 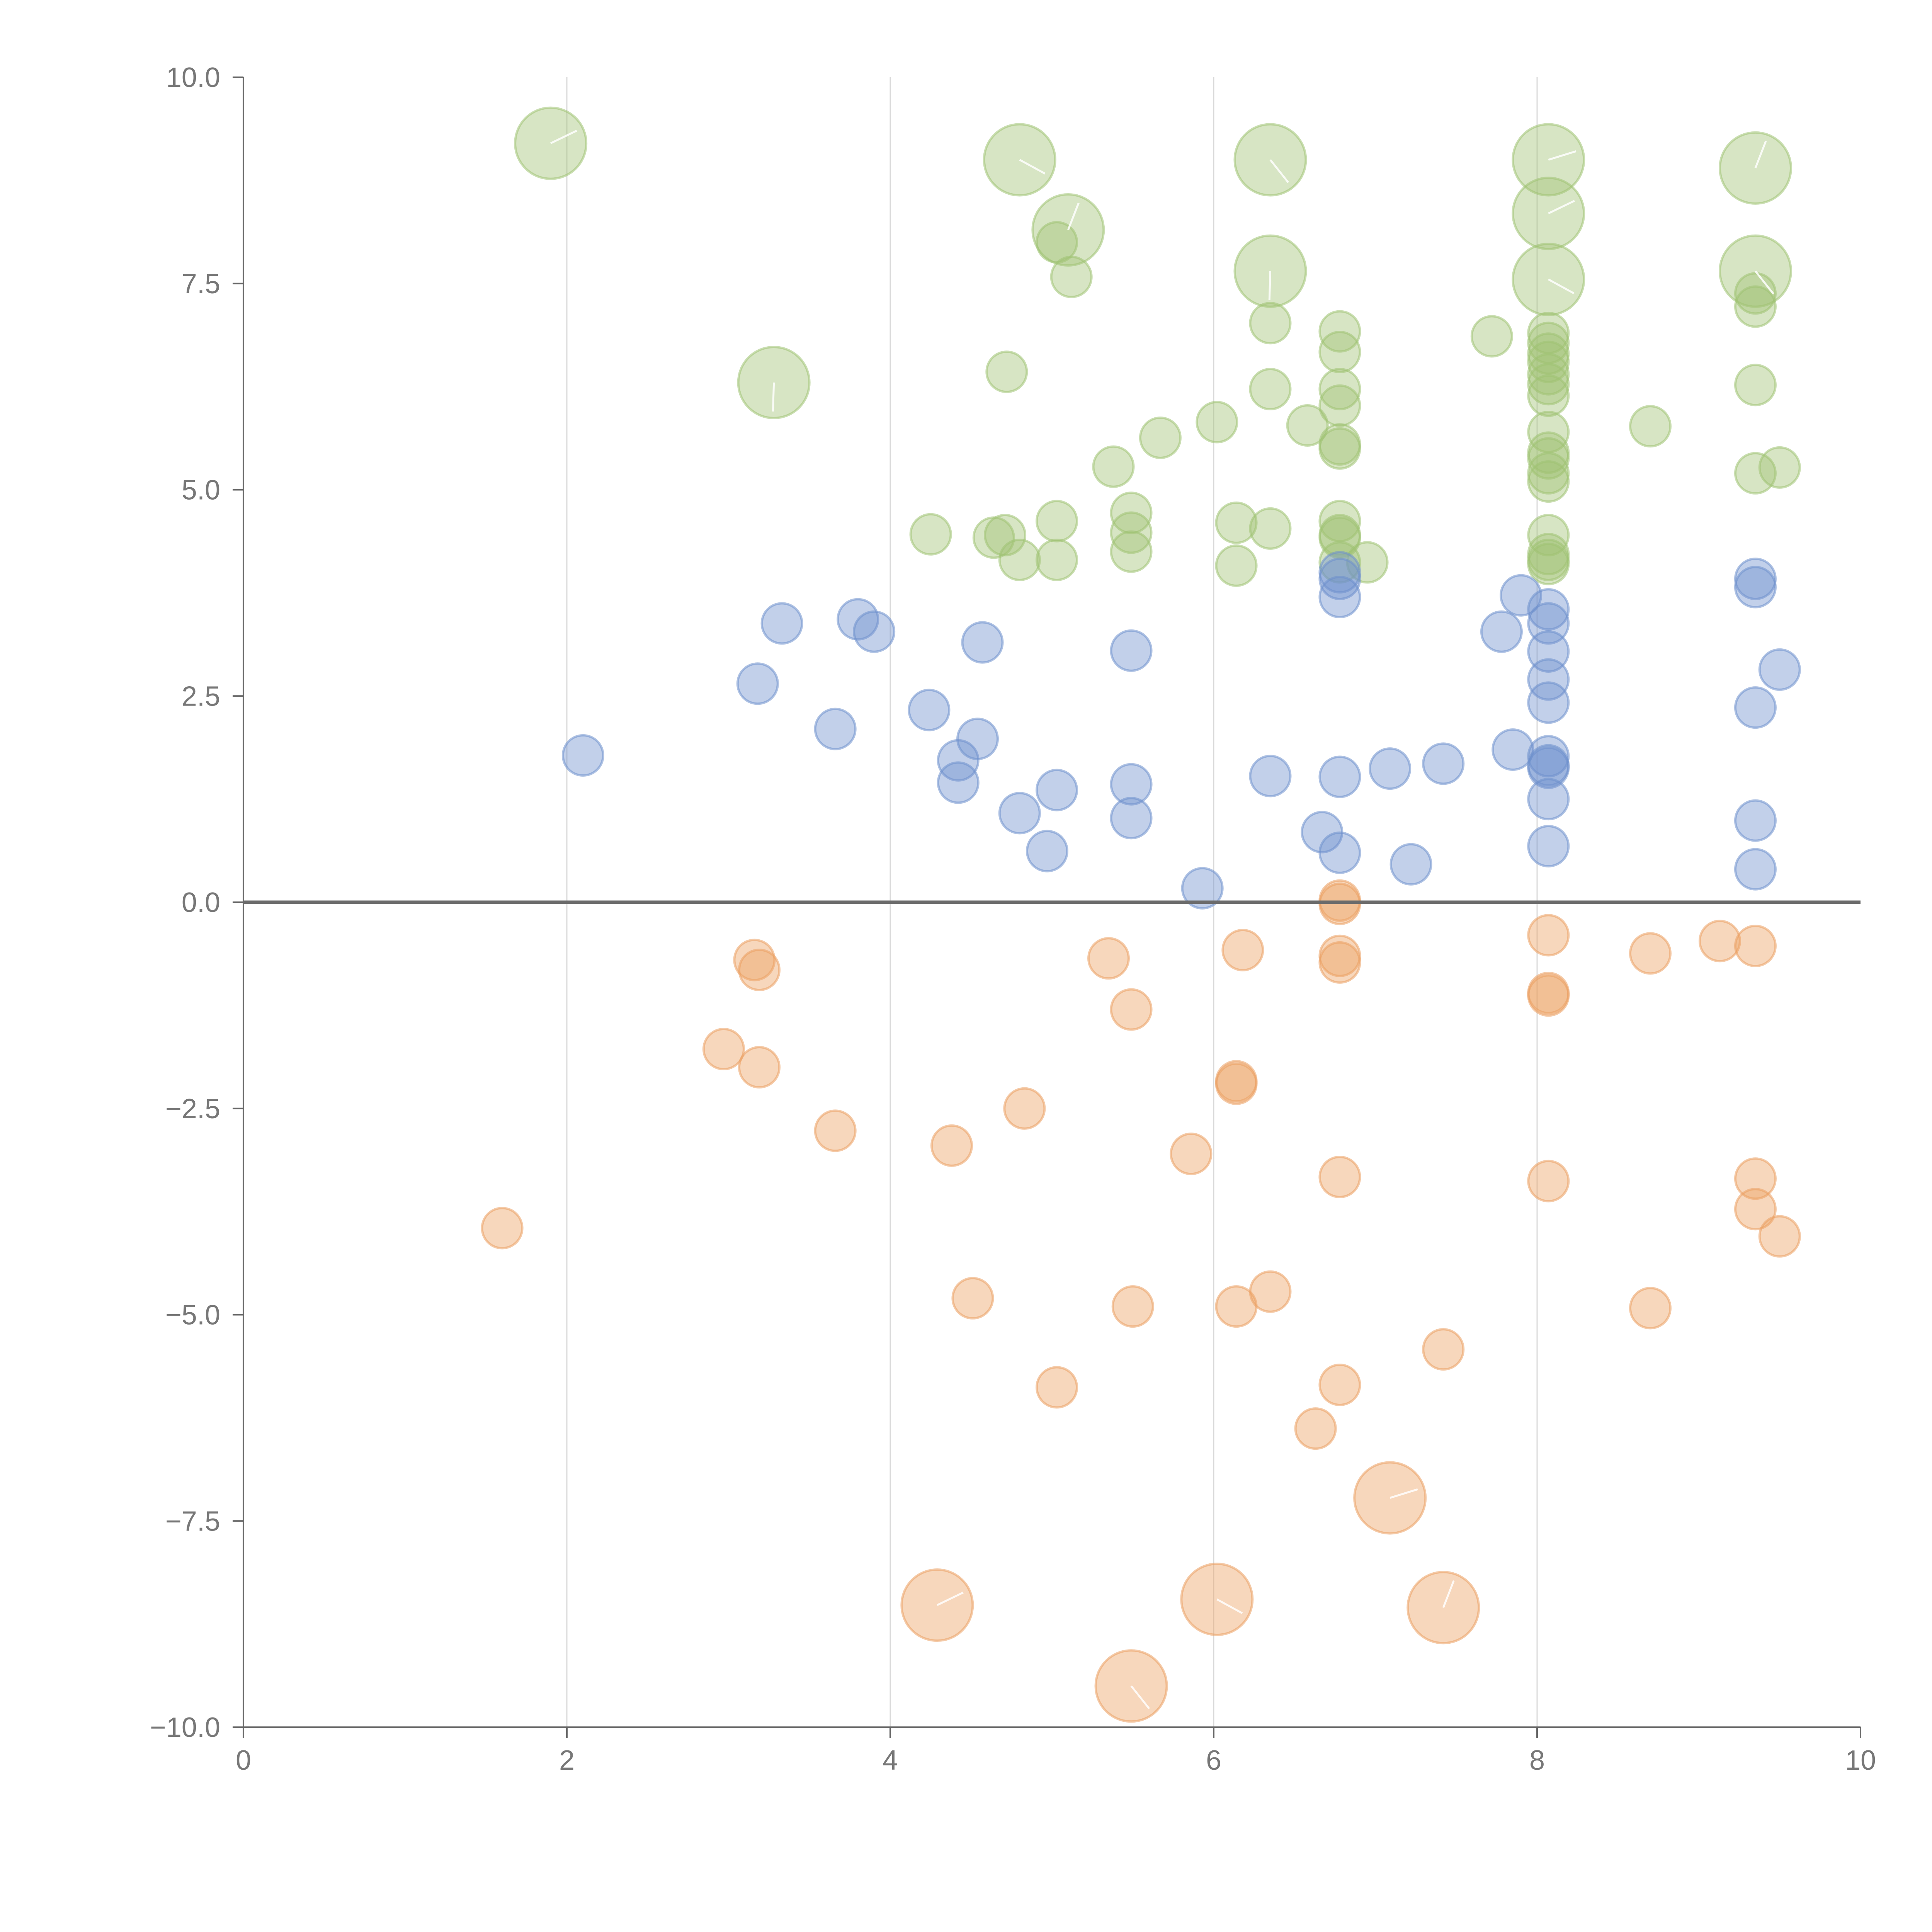 What do you see at coordinates (891, 1760) in the screenshot?
I see `x-tick-label-2: 4` at bounding box center [891, 1760].